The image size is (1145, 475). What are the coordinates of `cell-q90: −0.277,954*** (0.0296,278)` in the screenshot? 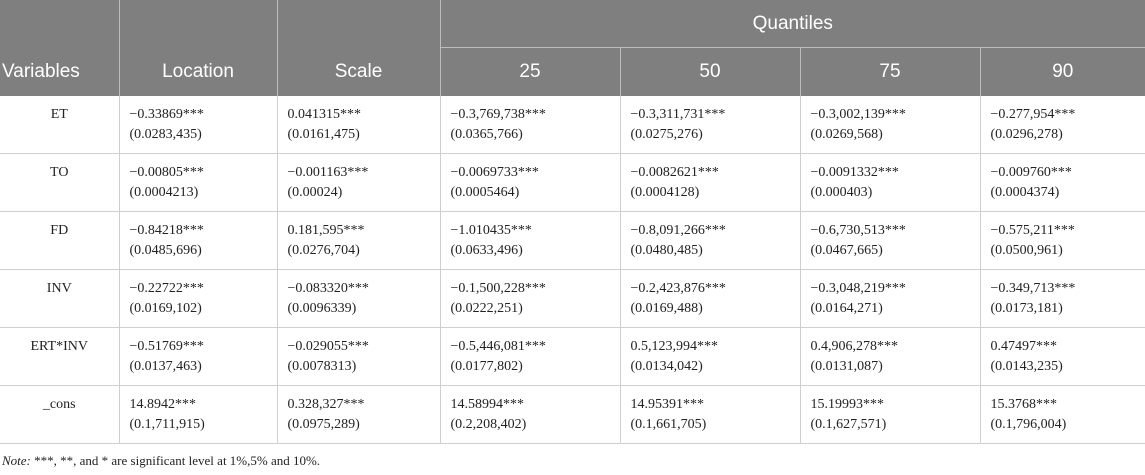 It's located at (1062, 125).